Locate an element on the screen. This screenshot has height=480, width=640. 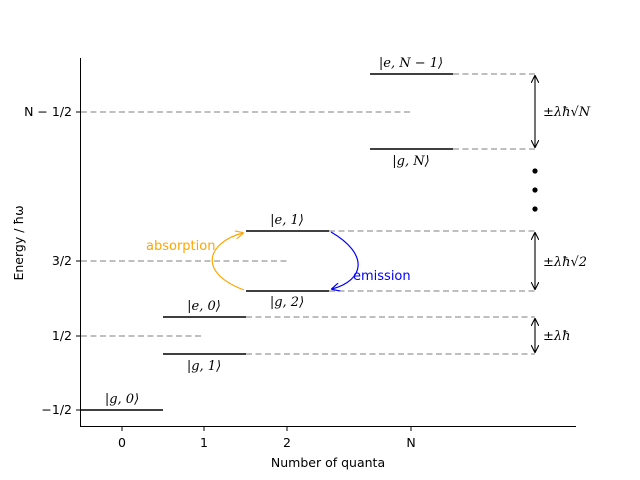
emission-label: emission is located at coordinates (382, 276).